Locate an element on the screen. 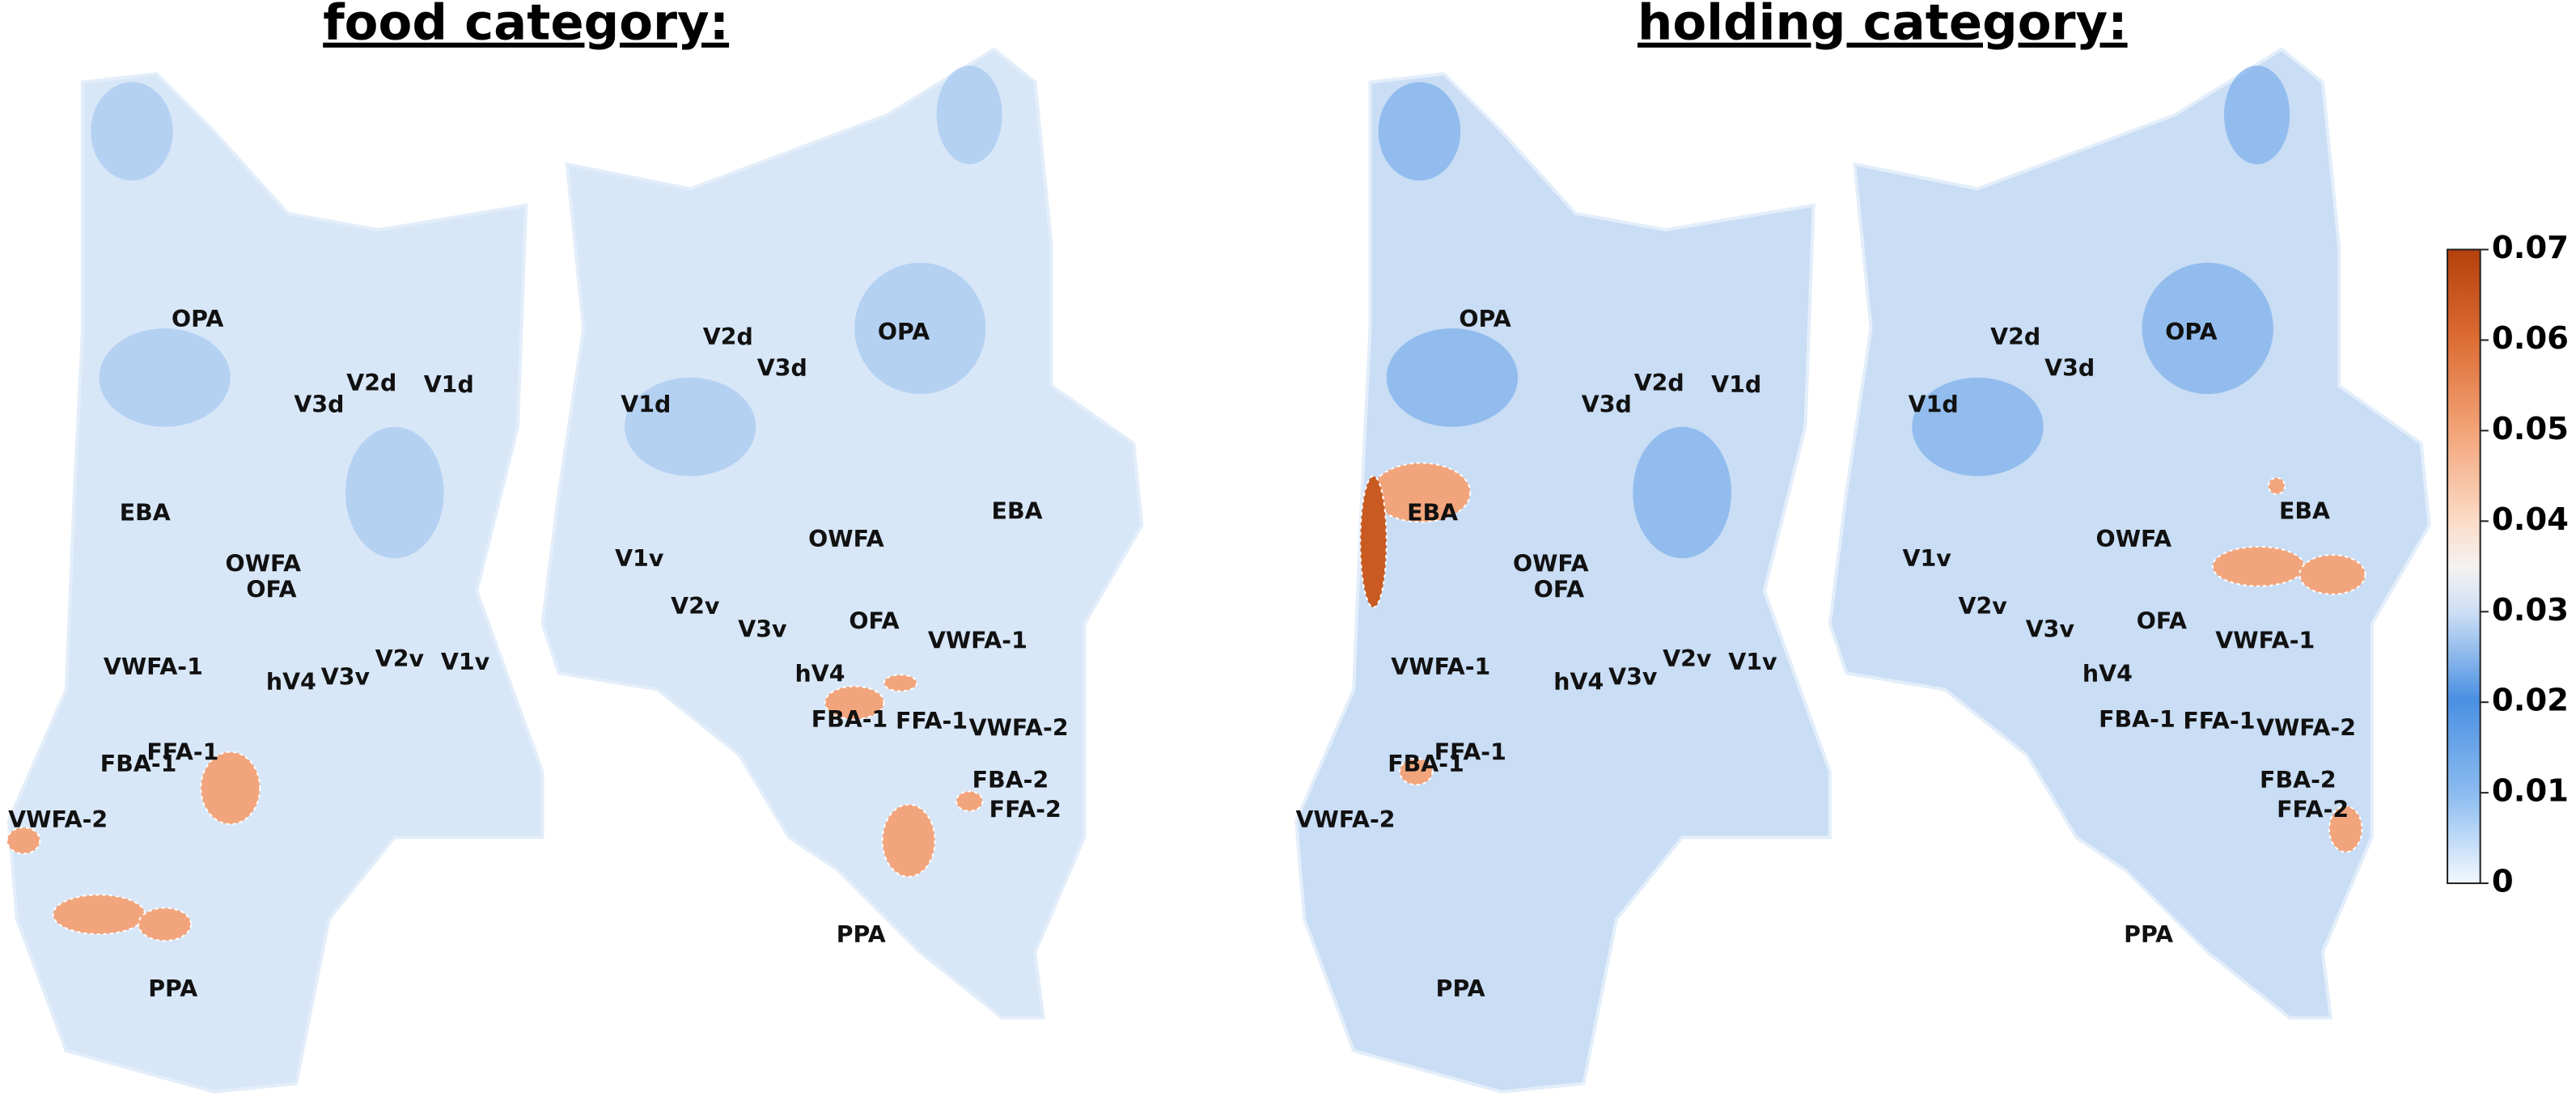 The width and height of the screenshot is (2576, 1100). colorbar is located at coordinates (2464, 566).